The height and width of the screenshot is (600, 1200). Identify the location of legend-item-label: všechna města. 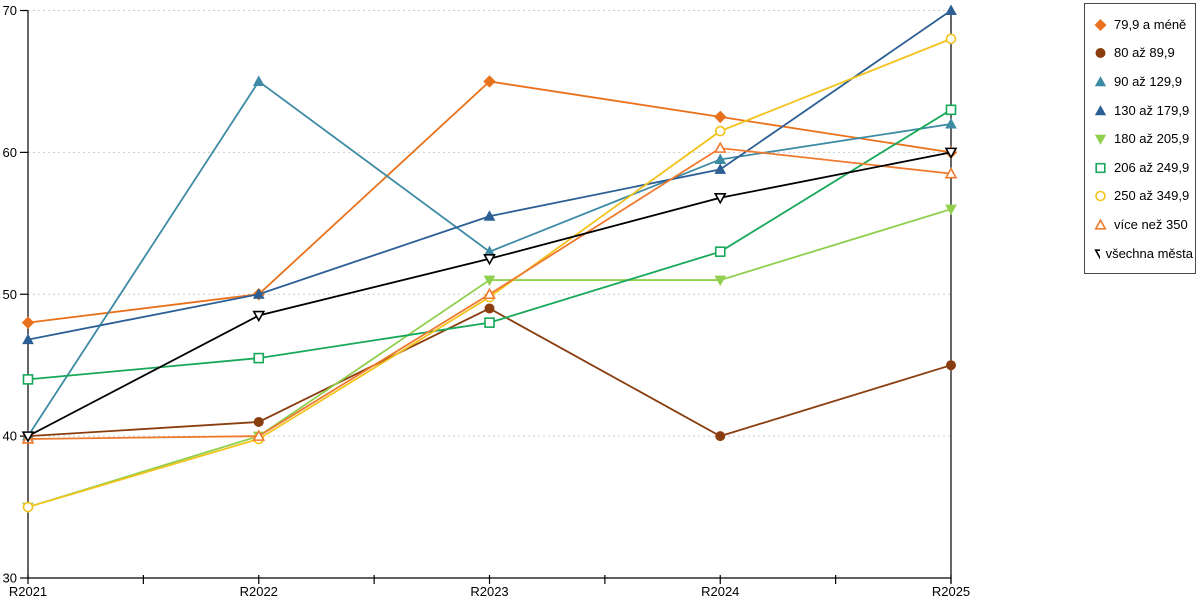
(1149, 253).